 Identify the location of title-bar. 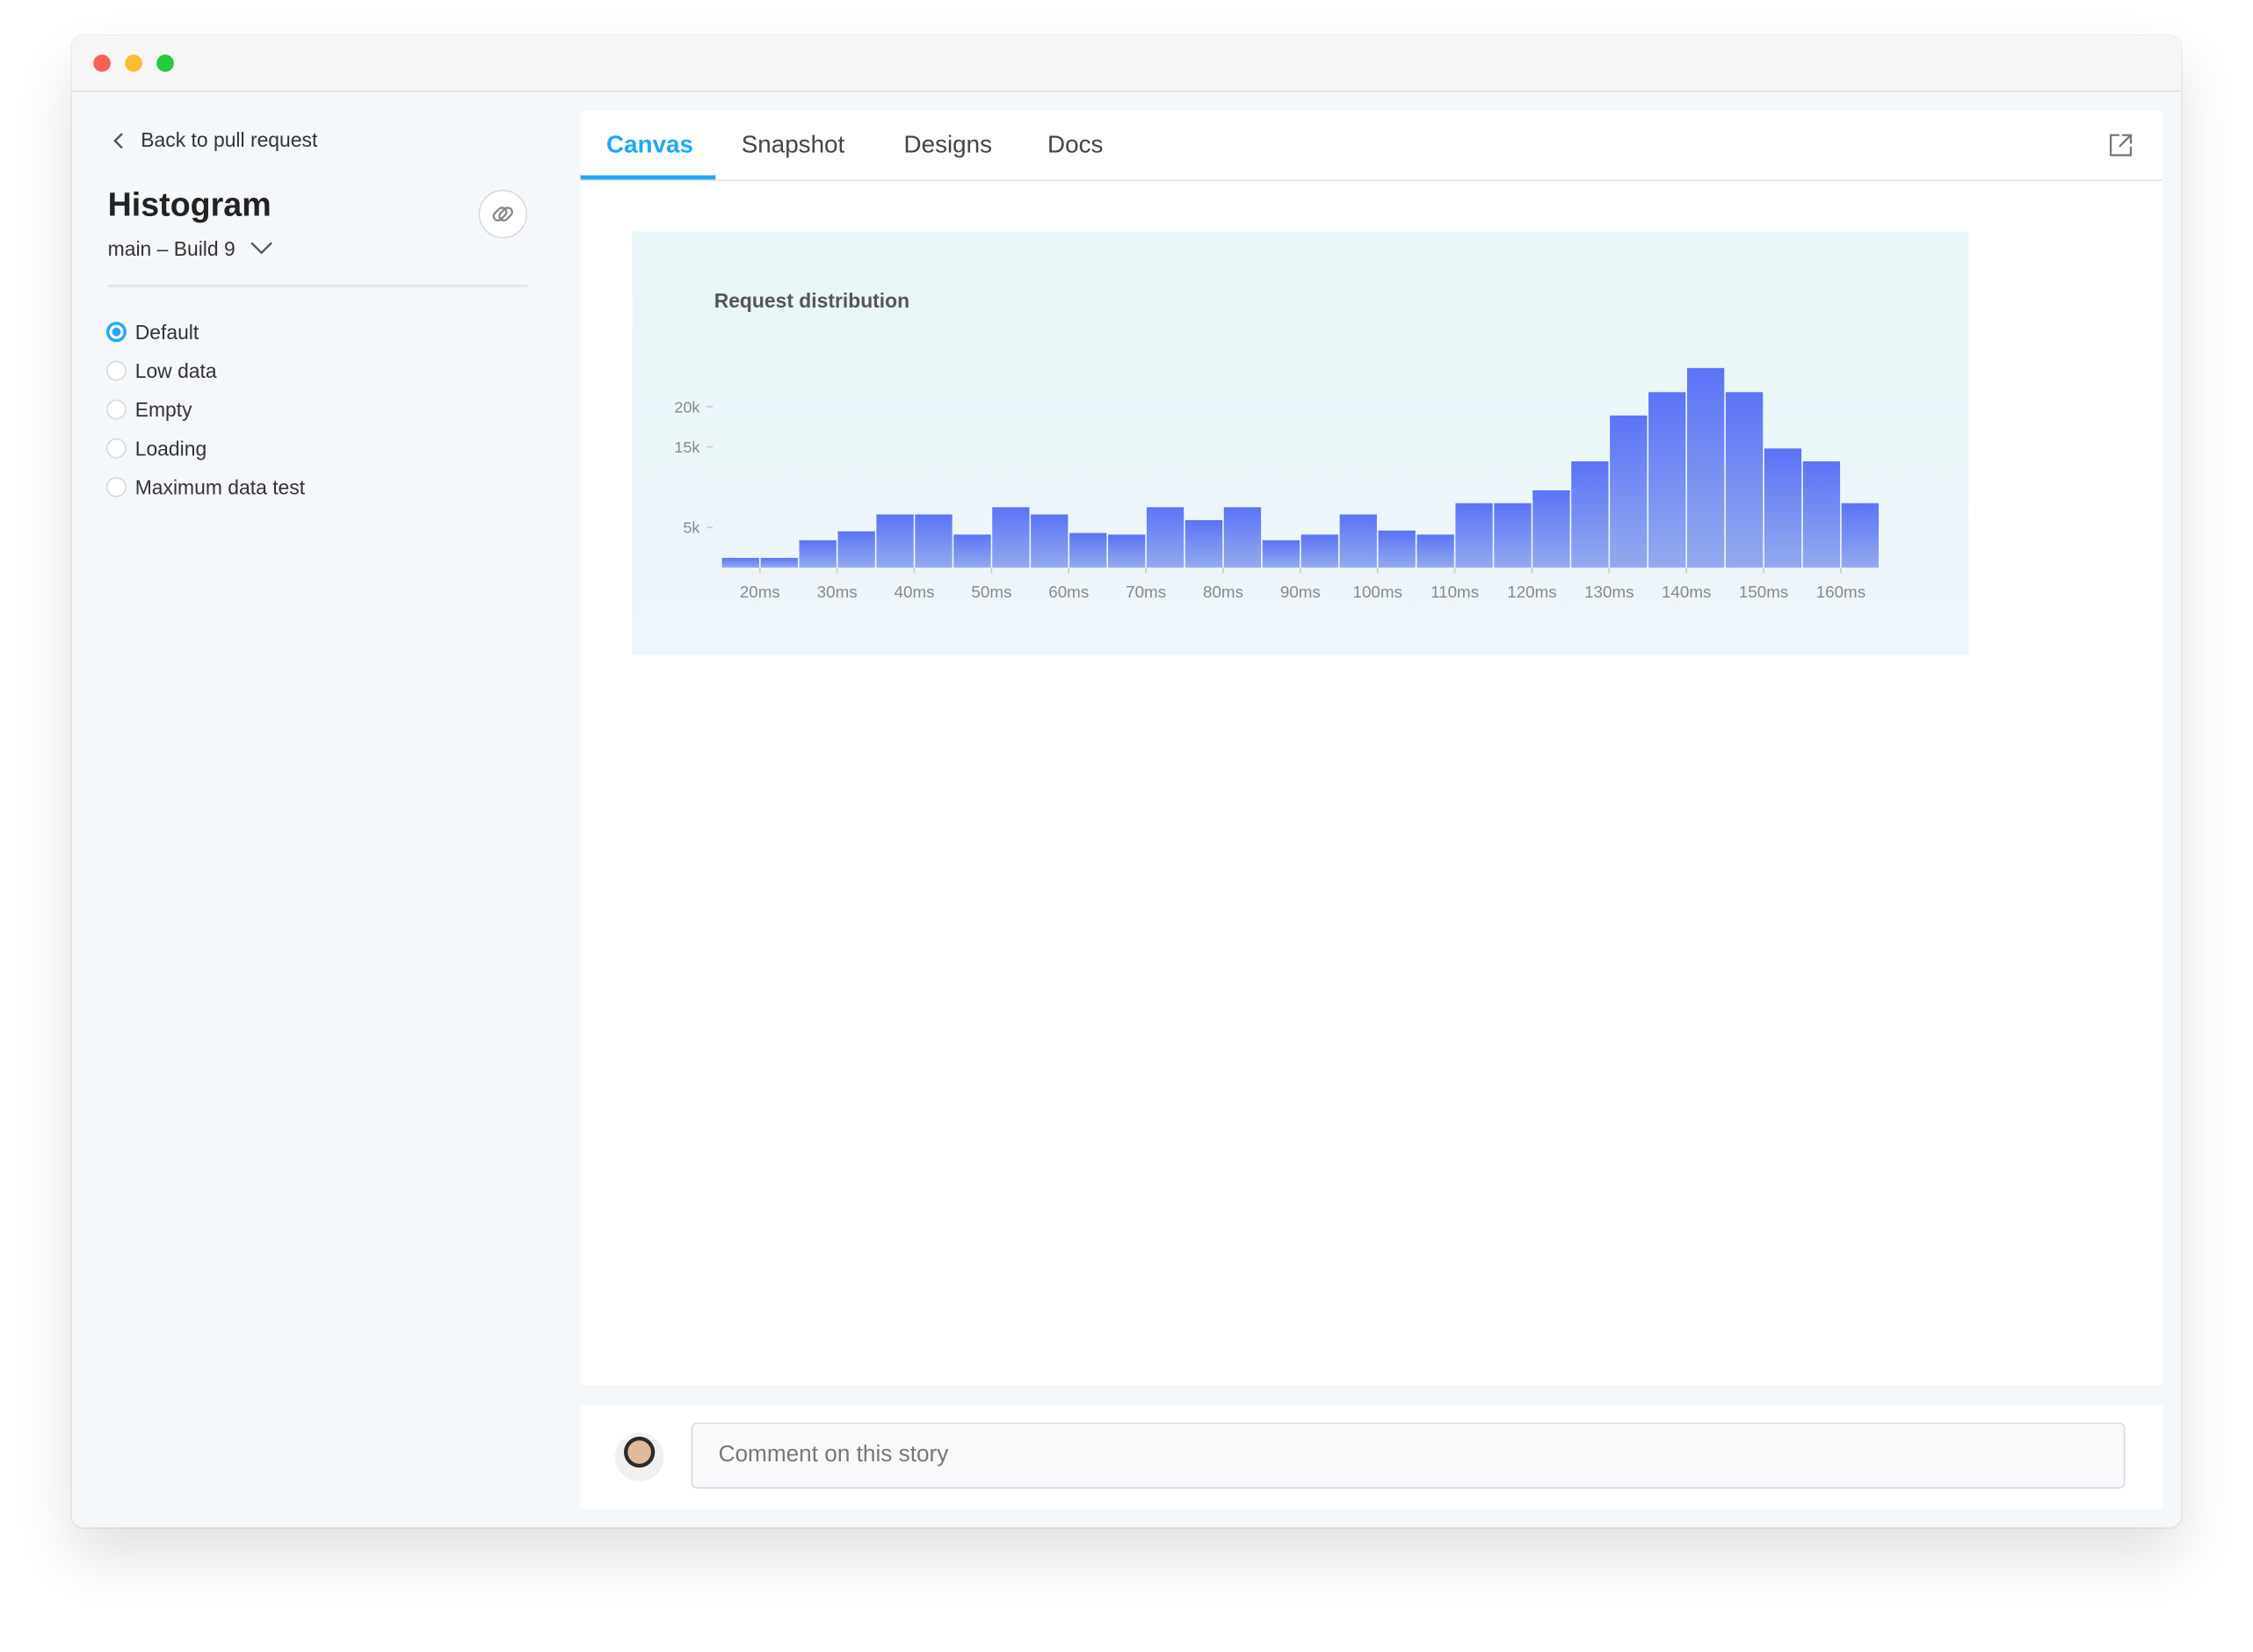
(1126, 64).